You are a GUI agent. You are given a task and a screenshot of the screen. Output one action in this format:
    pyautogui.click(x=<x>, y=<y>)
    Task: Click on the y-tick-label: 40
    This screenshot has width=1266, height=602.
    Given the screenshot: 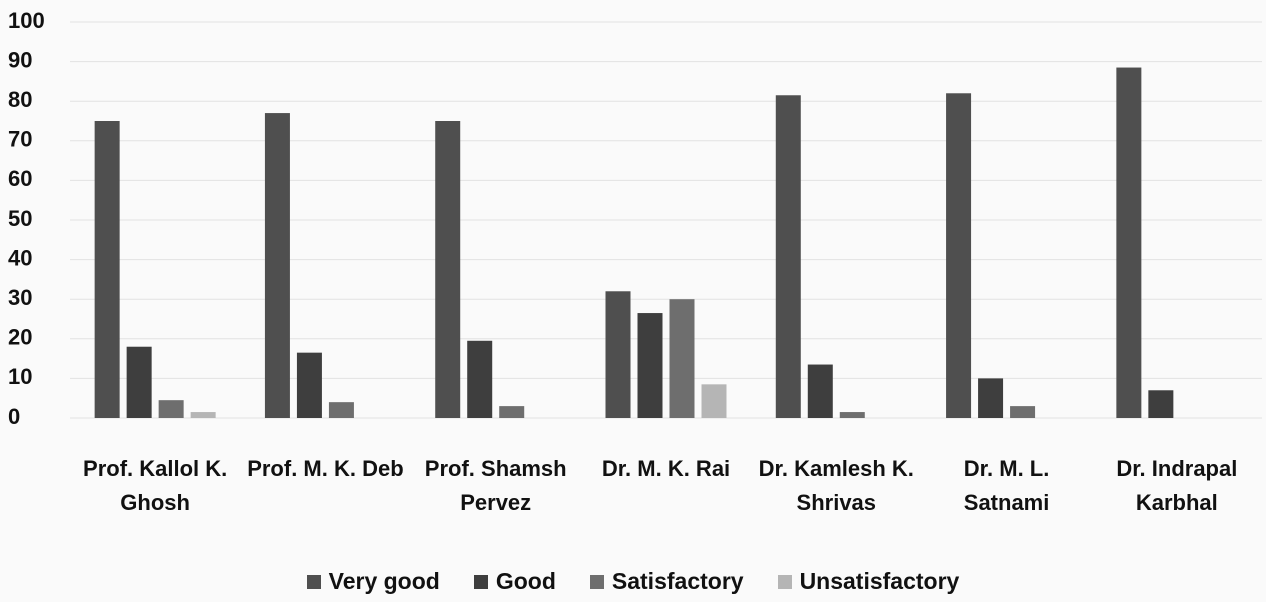 What is the action you would take?
    pyautogui.click(x=20, y=257)
    